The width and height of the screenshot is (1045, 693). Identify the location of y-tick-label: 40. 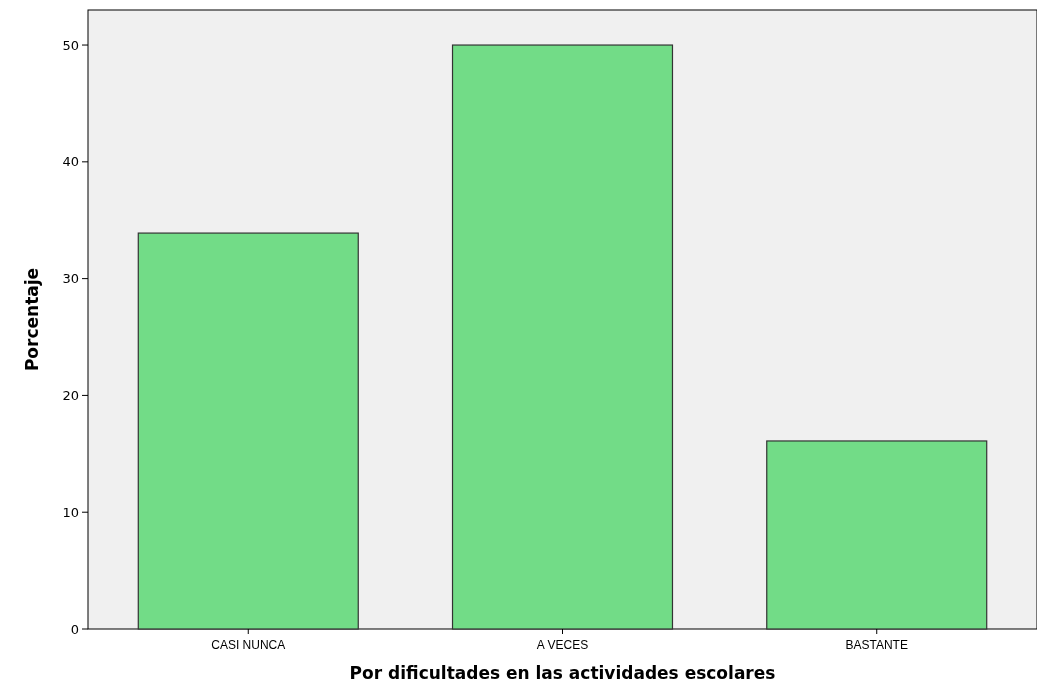
(70, 162).